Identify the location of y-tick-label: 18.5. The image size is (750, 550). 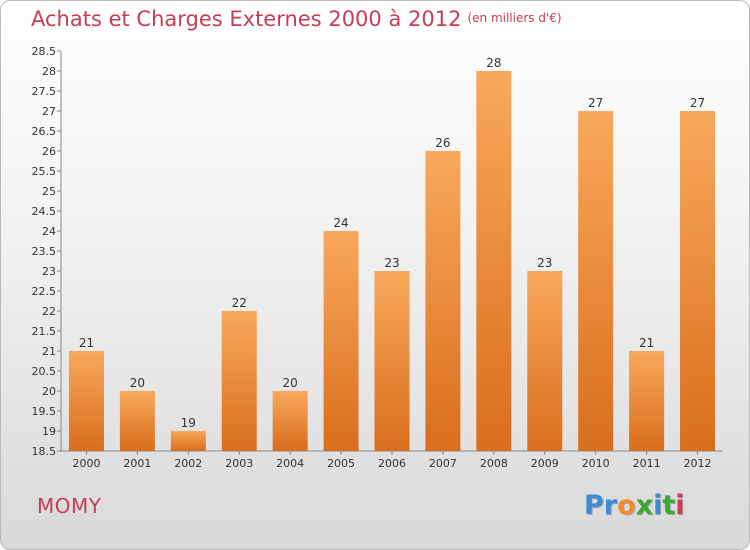
(44, 451).